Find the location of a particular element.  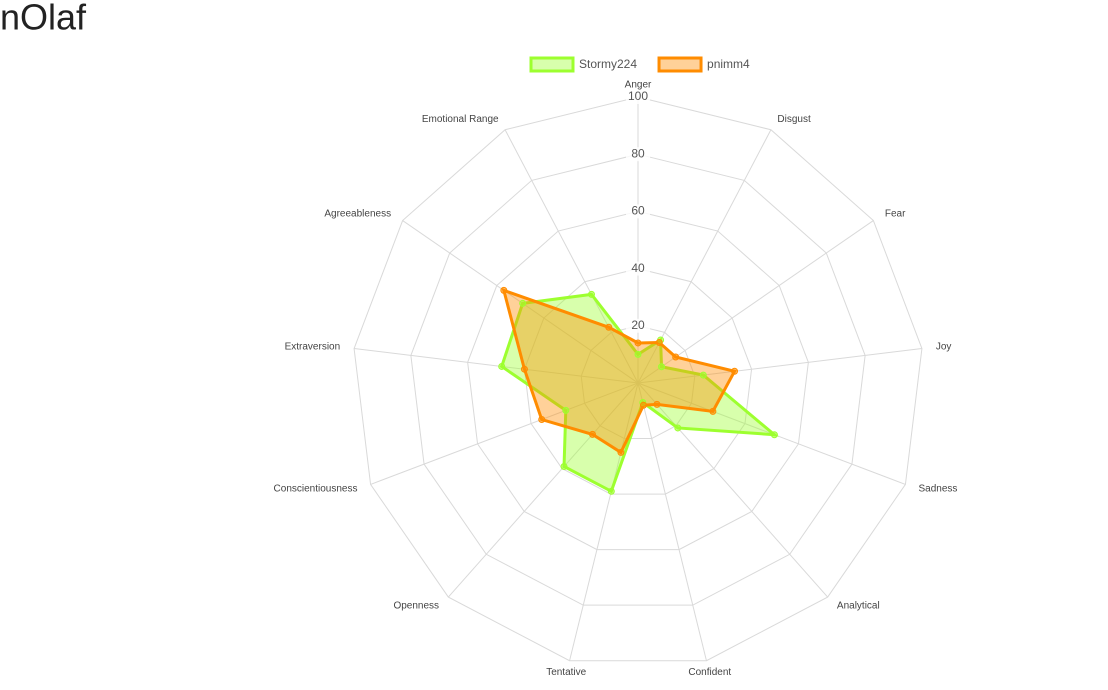

axis-label: Tentative is located at coordinates (566, 672).